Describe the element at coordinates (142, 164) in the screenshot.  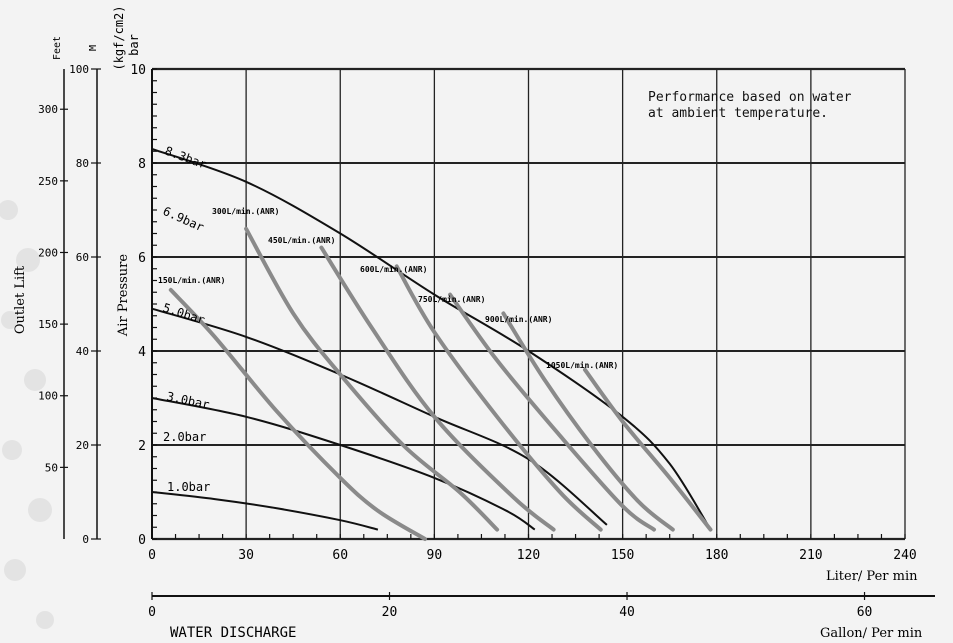
I see `y-tick-label: 8` at that location.